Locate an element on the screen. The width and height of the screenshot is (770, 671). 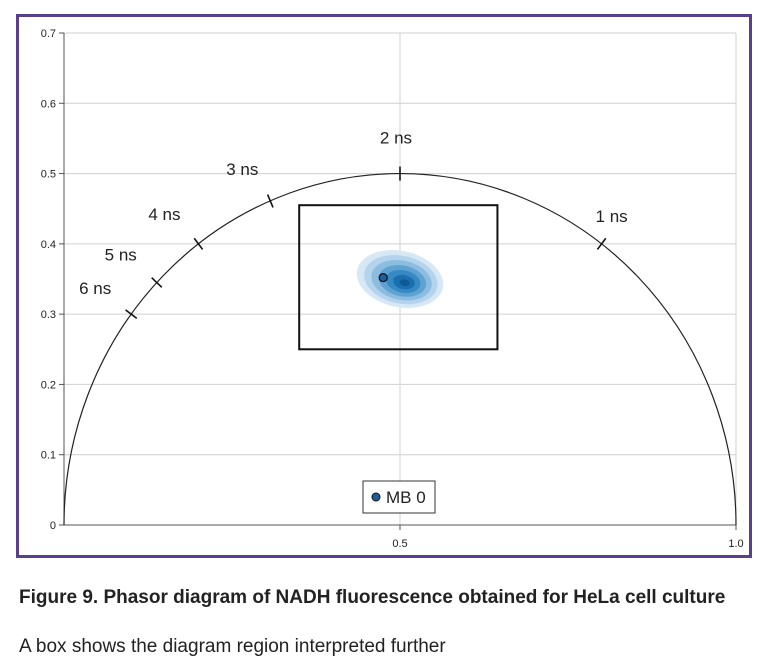
region-box is located at coordinates (398, 277).